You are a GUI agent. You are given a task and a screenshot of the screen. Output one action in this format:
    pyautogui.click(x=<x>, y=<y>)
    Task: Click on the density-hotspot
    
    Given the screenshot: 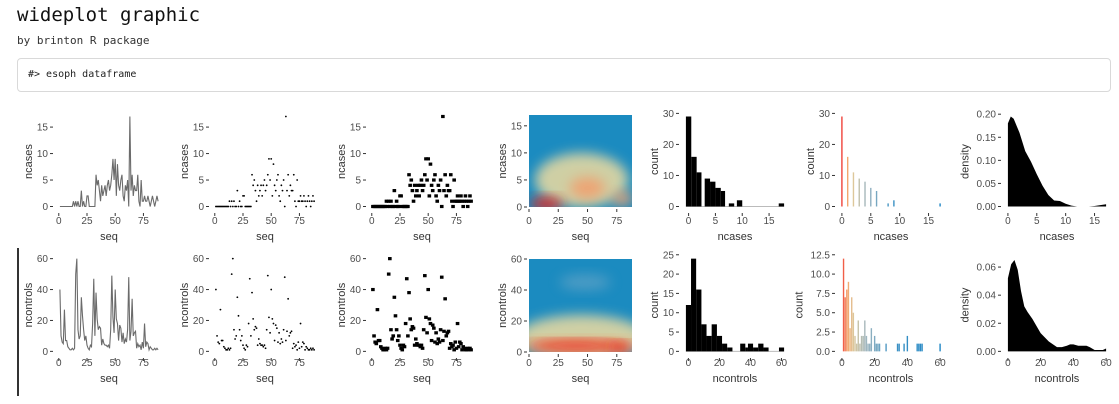 What is the action you would take?
    pyautogui.click(x=587, y=188)
    